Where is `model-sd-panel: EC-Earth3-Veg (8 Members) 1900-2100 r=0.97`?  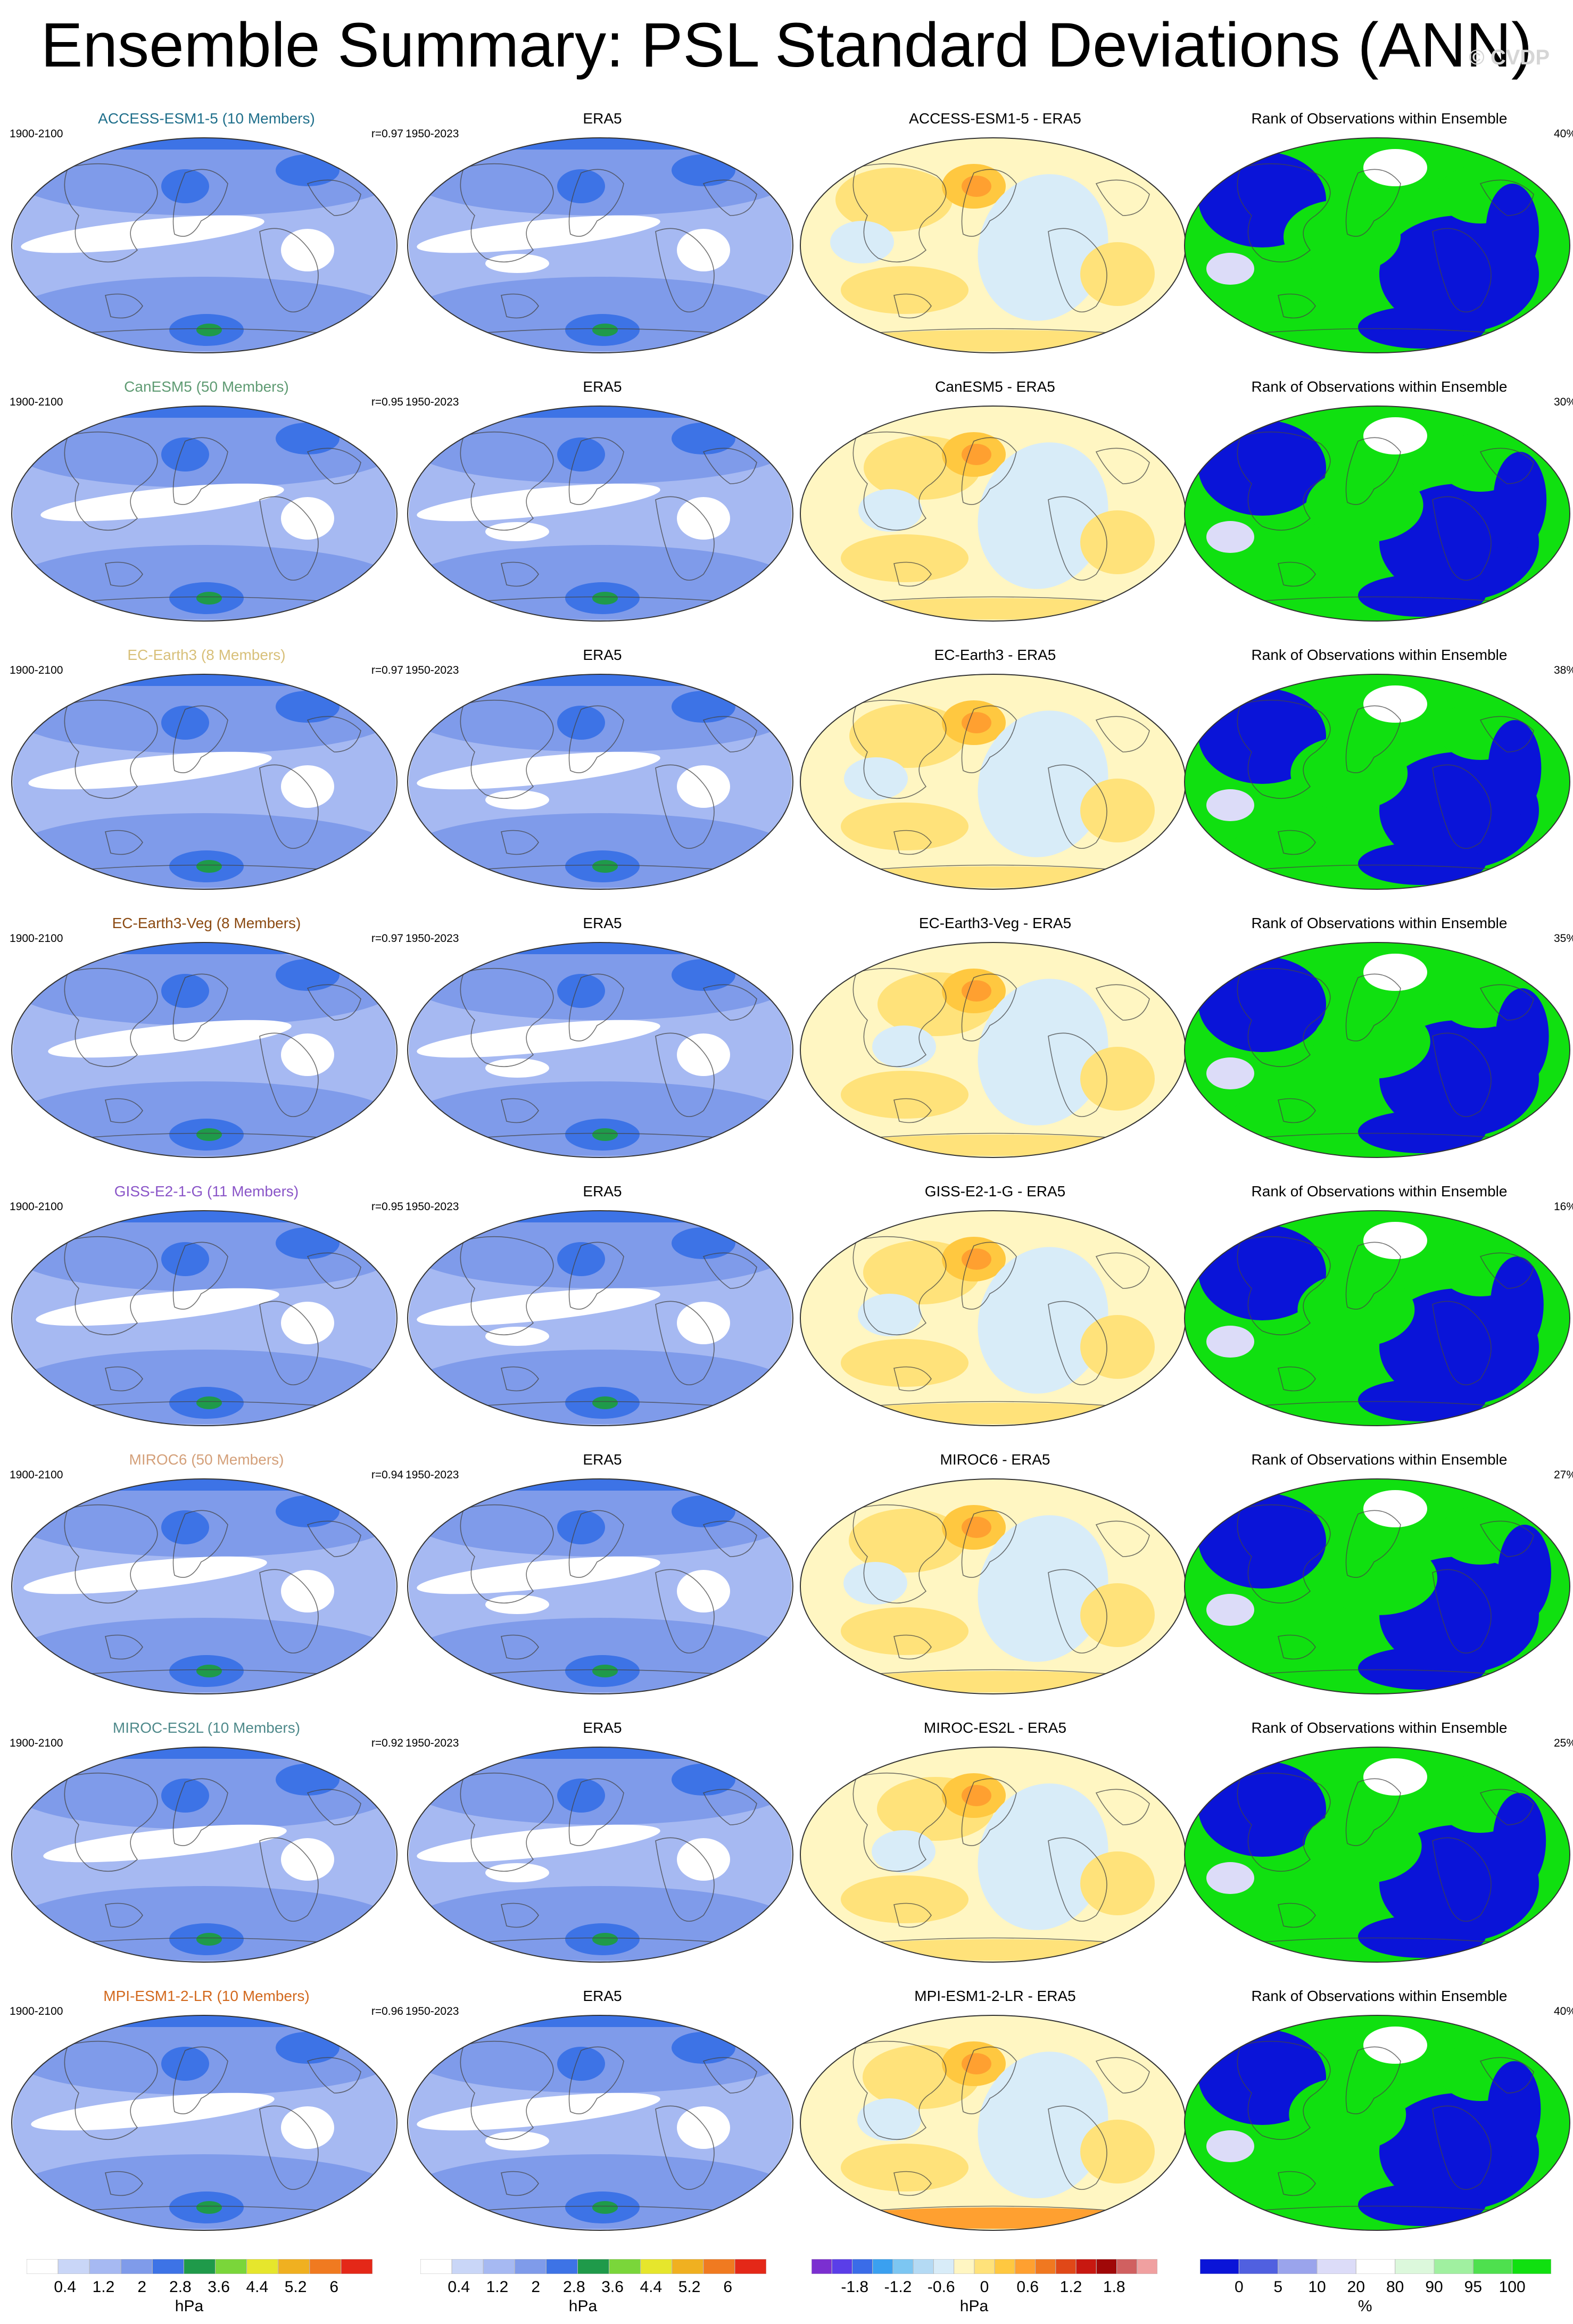 model-sd-panel: EC-Earth3-Veg (8 Members) 1900-2100 r=0.97 is located at coordinates (206, 1036).